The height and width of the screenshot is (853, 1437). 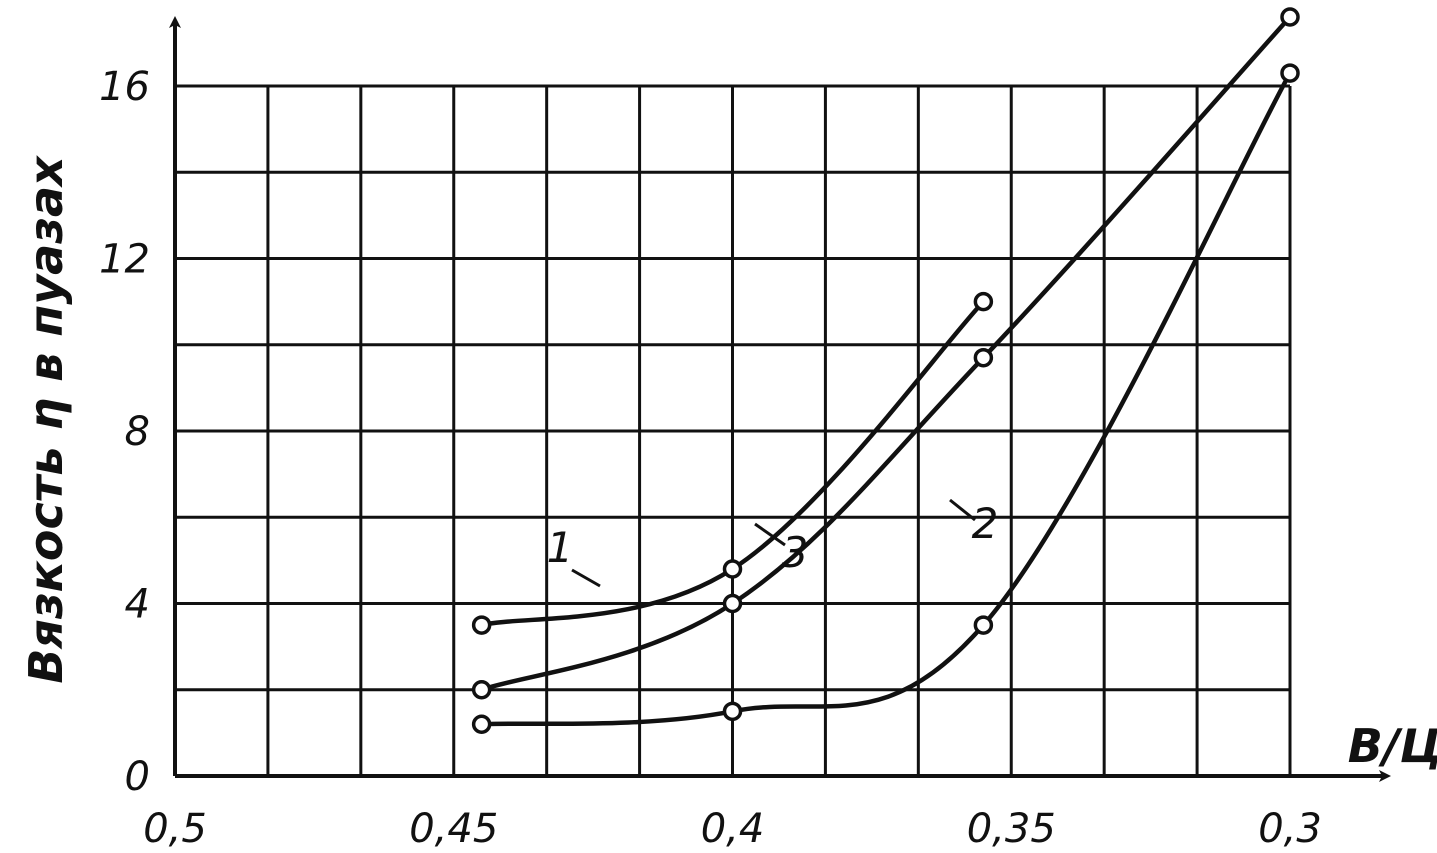 What do you see at coordinates (453, 829) in the screenshot?
I see `x-tick-label: 0,45` at bounding box center [453, 829].